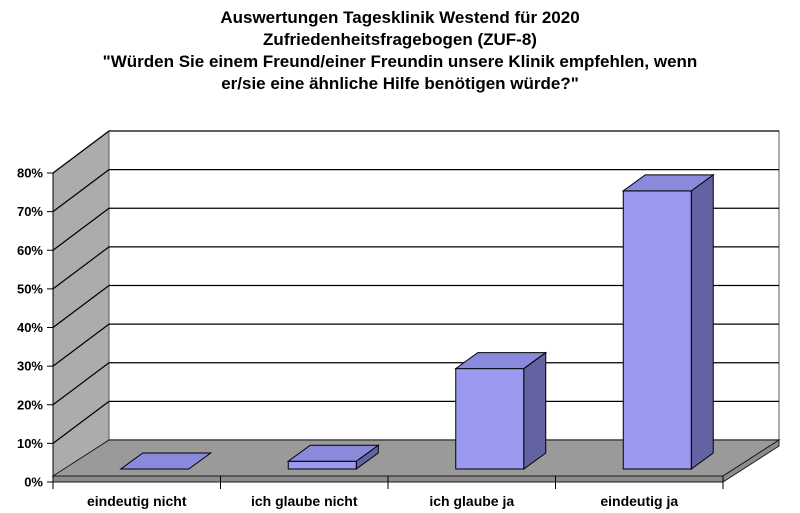  I want to click on bar-ich-glaube-nicht, so click(333, 457).